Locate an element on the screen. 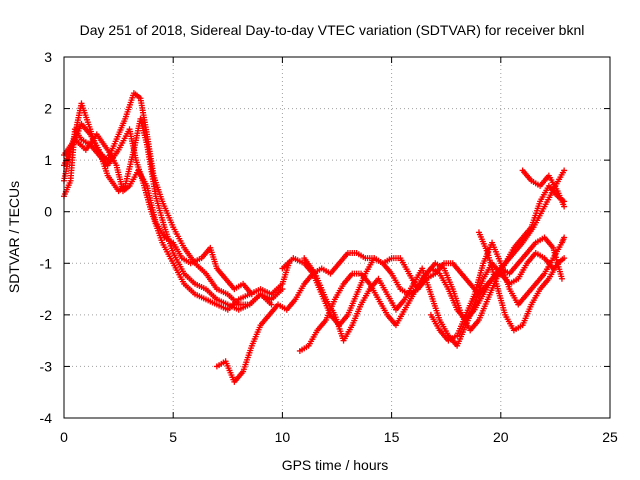 This screenshot has height=480, width=640. y-tick-label: 1 is located at coordinates (48, 160).